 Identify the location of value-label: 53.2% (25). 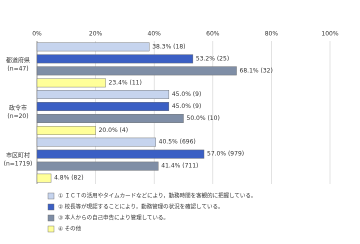
(212, 58).